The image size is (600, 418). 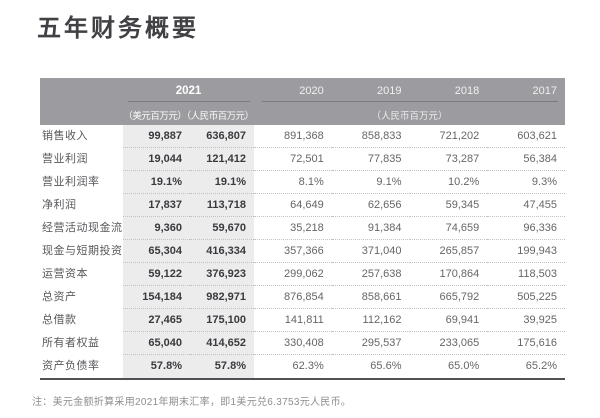 What do you see at coordinates (188, 91) in the screenshot?
I see `header-year-2021: 2021` at bounding box center [188, 91].